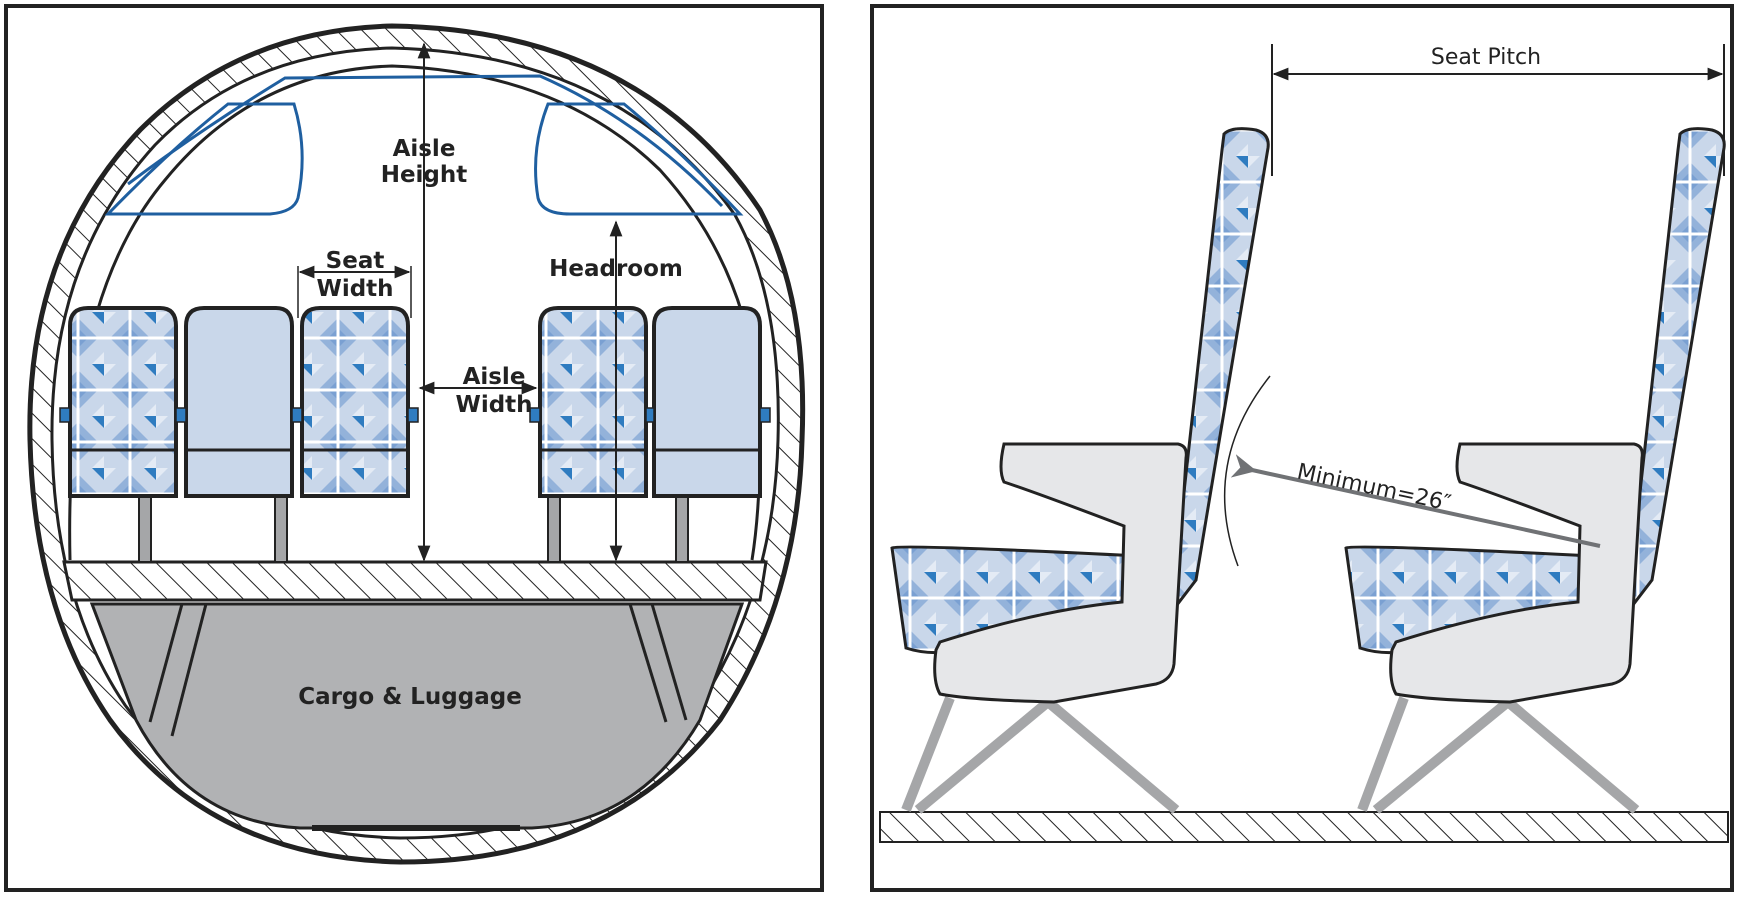  Describe the element at coordinates (1486, 57) in the screenshot. I see `label-seat-pitch: Seat Pitch` at that location.